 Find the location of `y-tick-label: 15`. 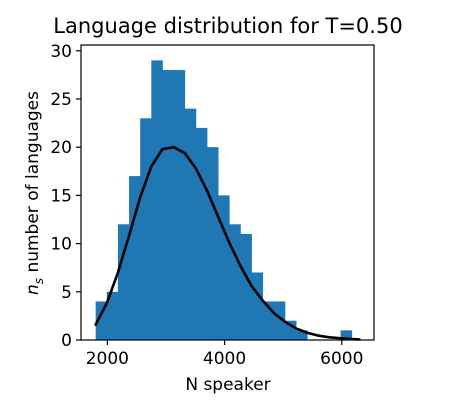

y-tick-label: 15 is located at coordinates (61, 196).